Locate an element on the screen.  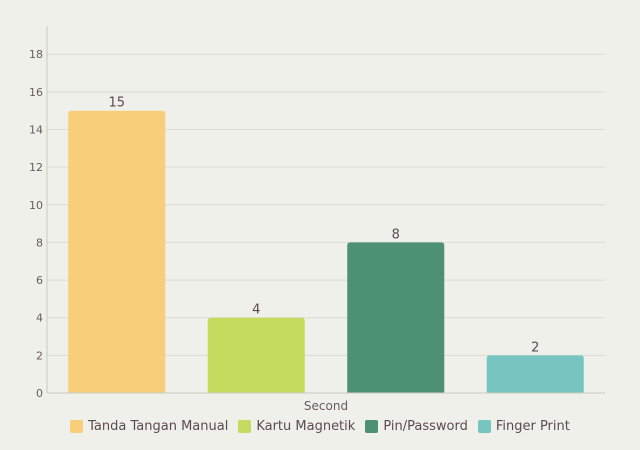
y-tick-label: 16 is located at coordinates (36, 92).